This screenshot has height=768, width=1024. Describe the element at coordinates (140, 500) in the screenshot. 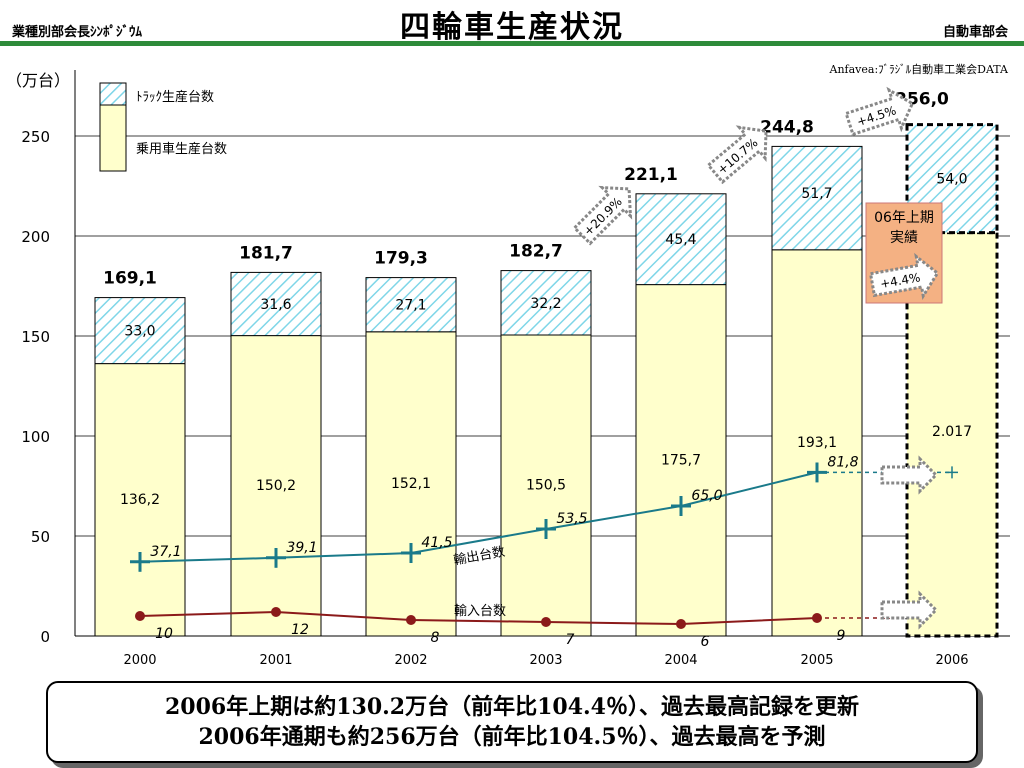

I see `bar-car-value: 136,2` at that location.